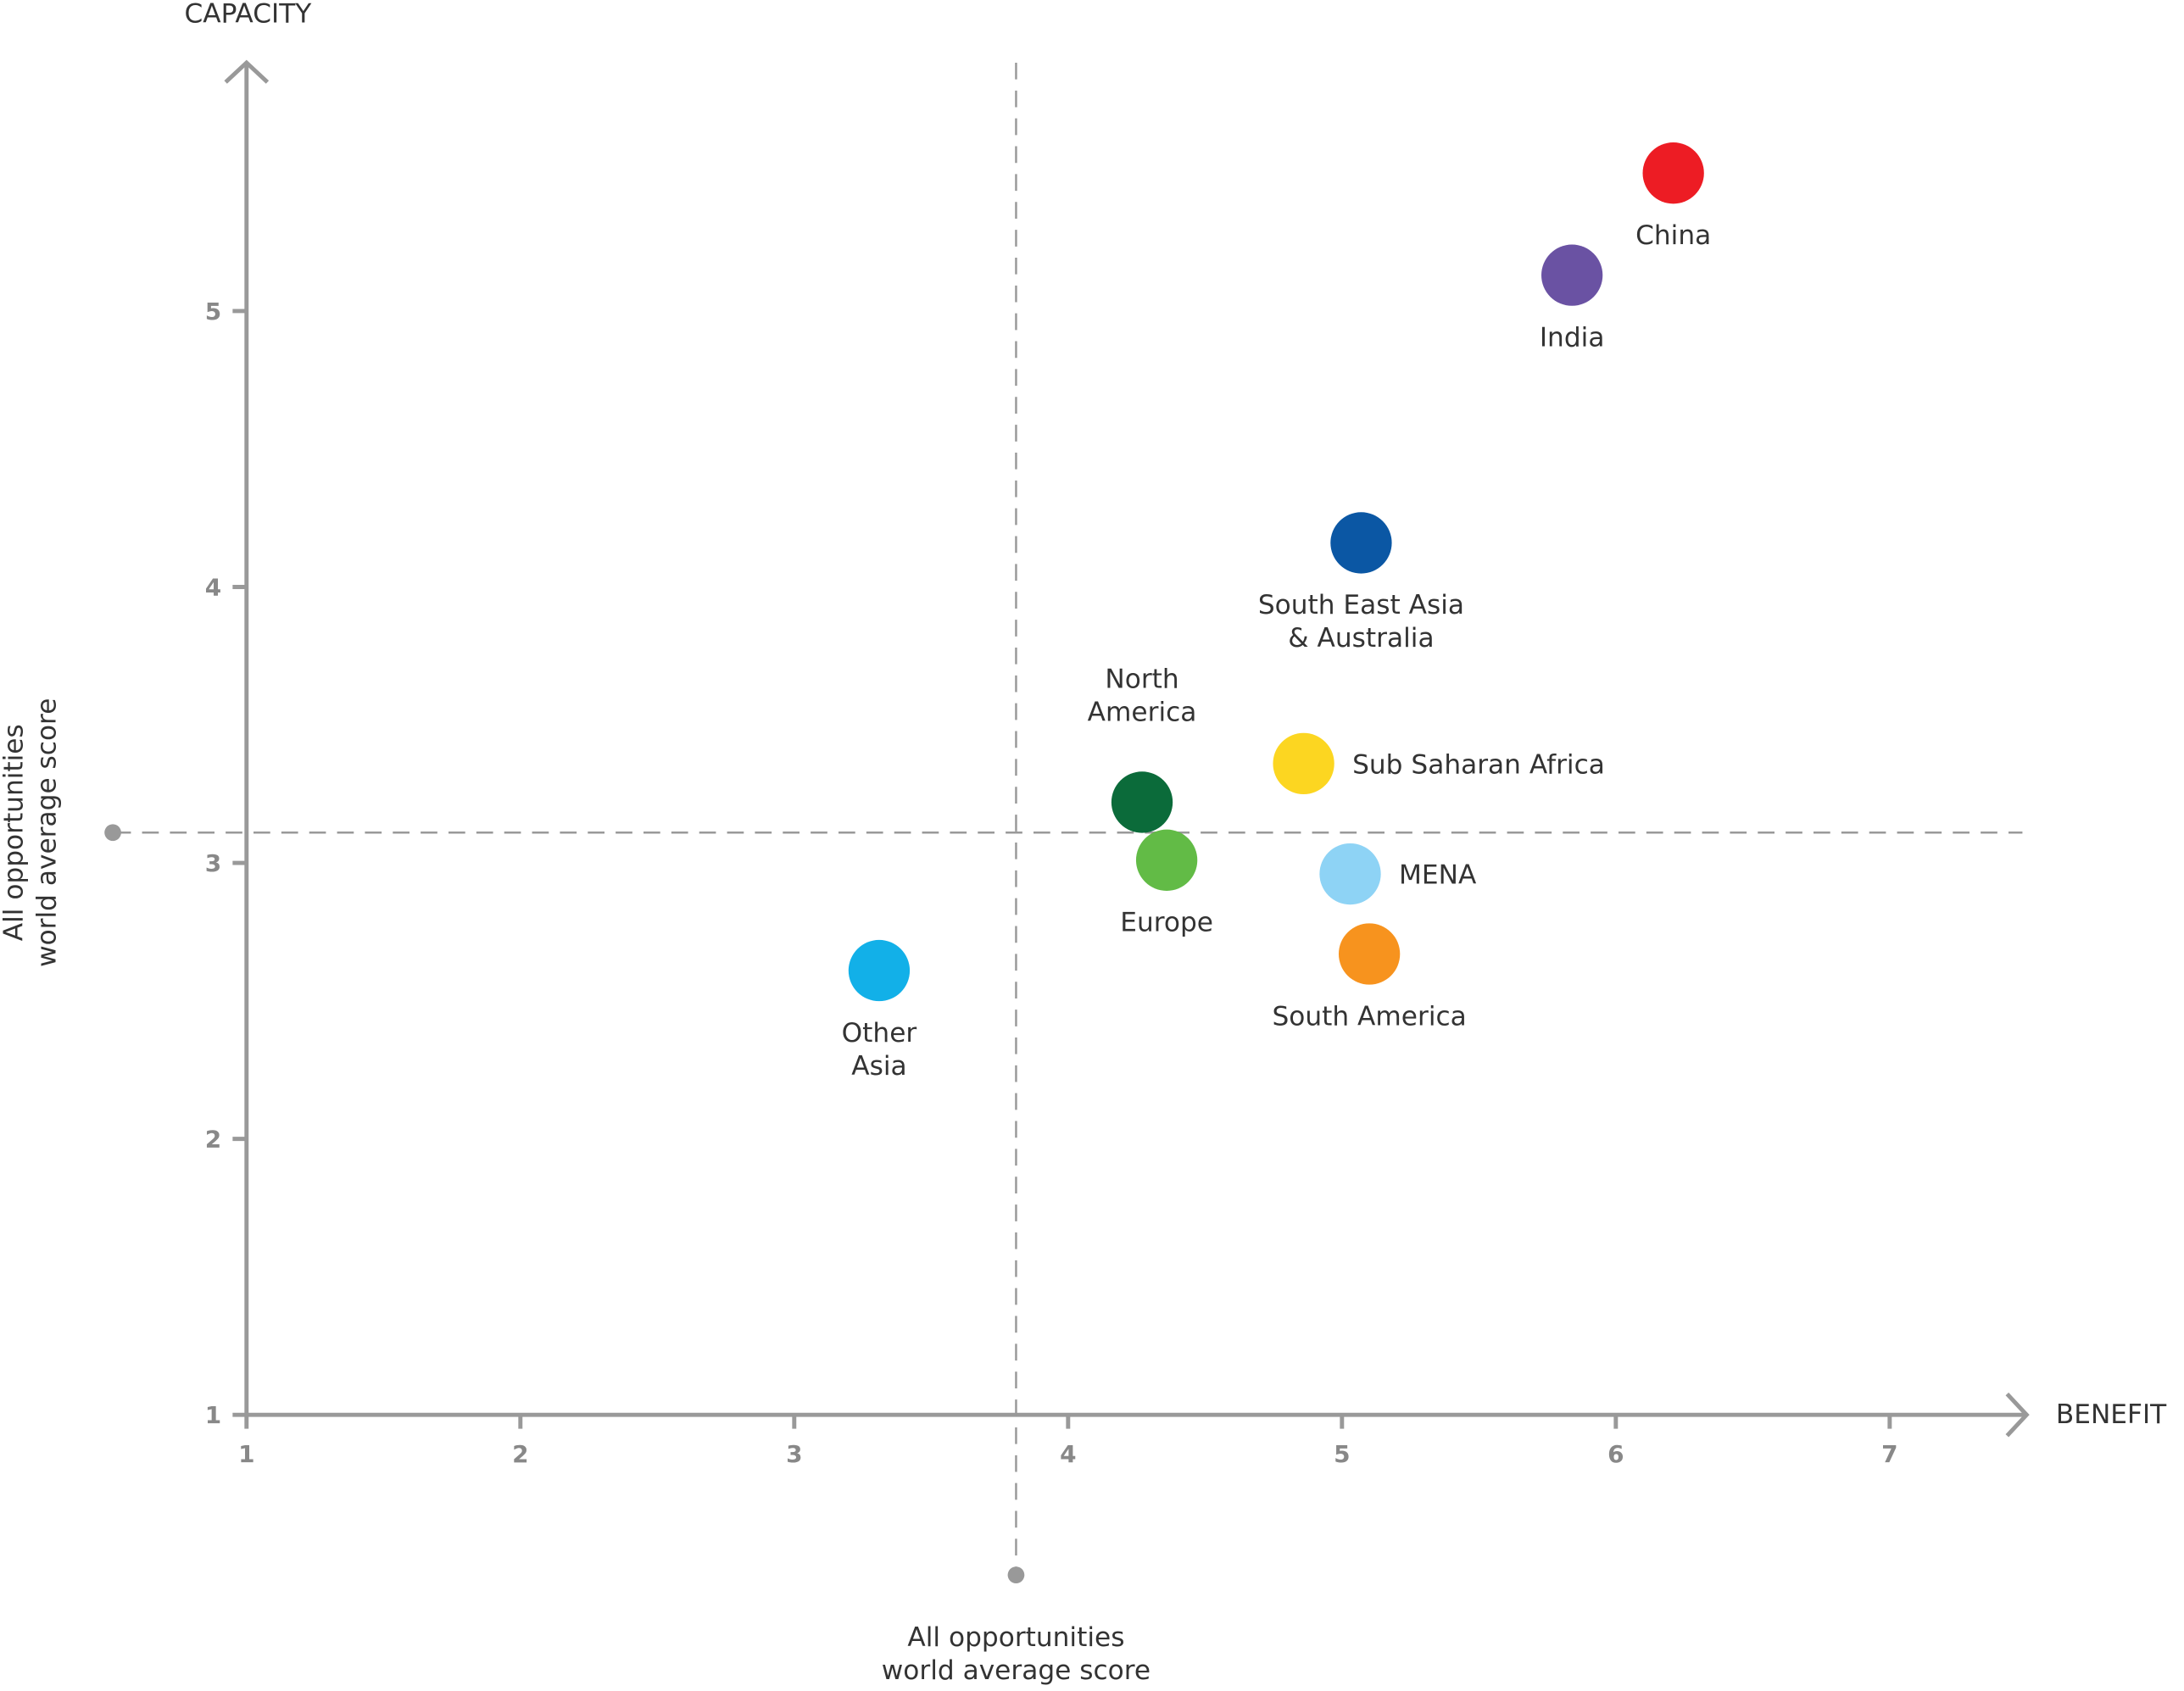 This screenshot has height=1691, width=2184. I want to click on y-tick-label: 5, so click(213, 311).